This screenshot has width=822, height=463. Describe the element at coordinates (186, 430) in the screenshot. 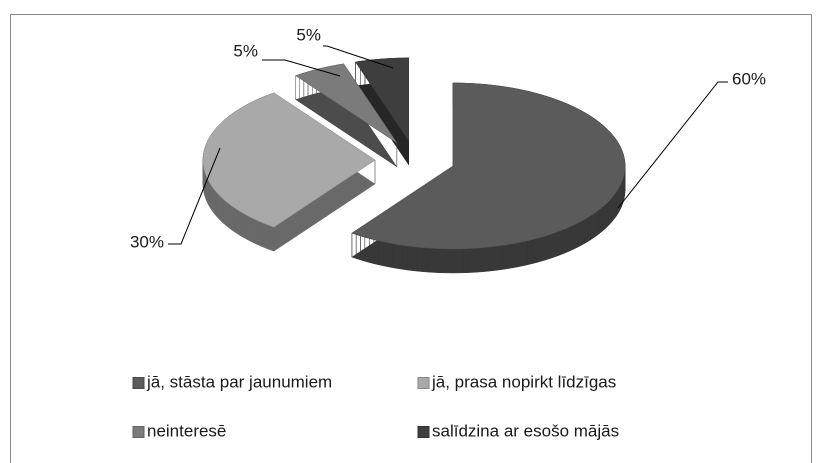

I see `legend-label: neinteresē` at that location.